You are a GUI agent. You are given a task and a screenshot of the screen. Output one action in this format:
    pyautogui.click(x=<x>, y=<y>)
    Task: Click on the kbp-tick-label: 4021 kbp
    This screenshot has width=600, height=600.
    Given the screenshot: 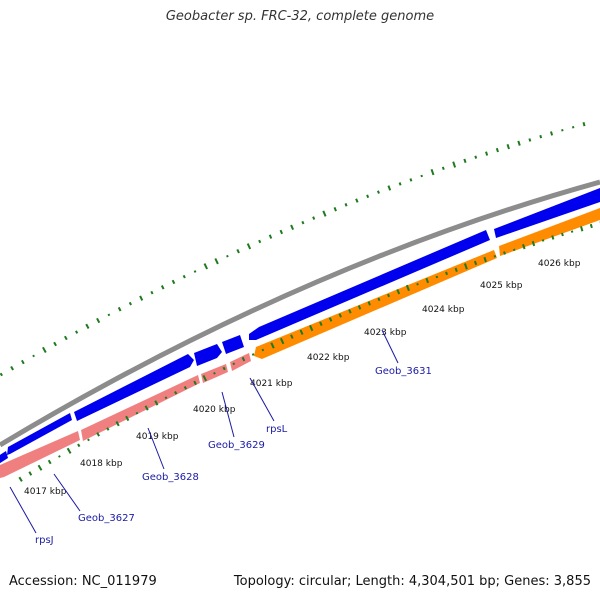 What is the action you would take?
    pyautogui.click(x=271, y=384)
    